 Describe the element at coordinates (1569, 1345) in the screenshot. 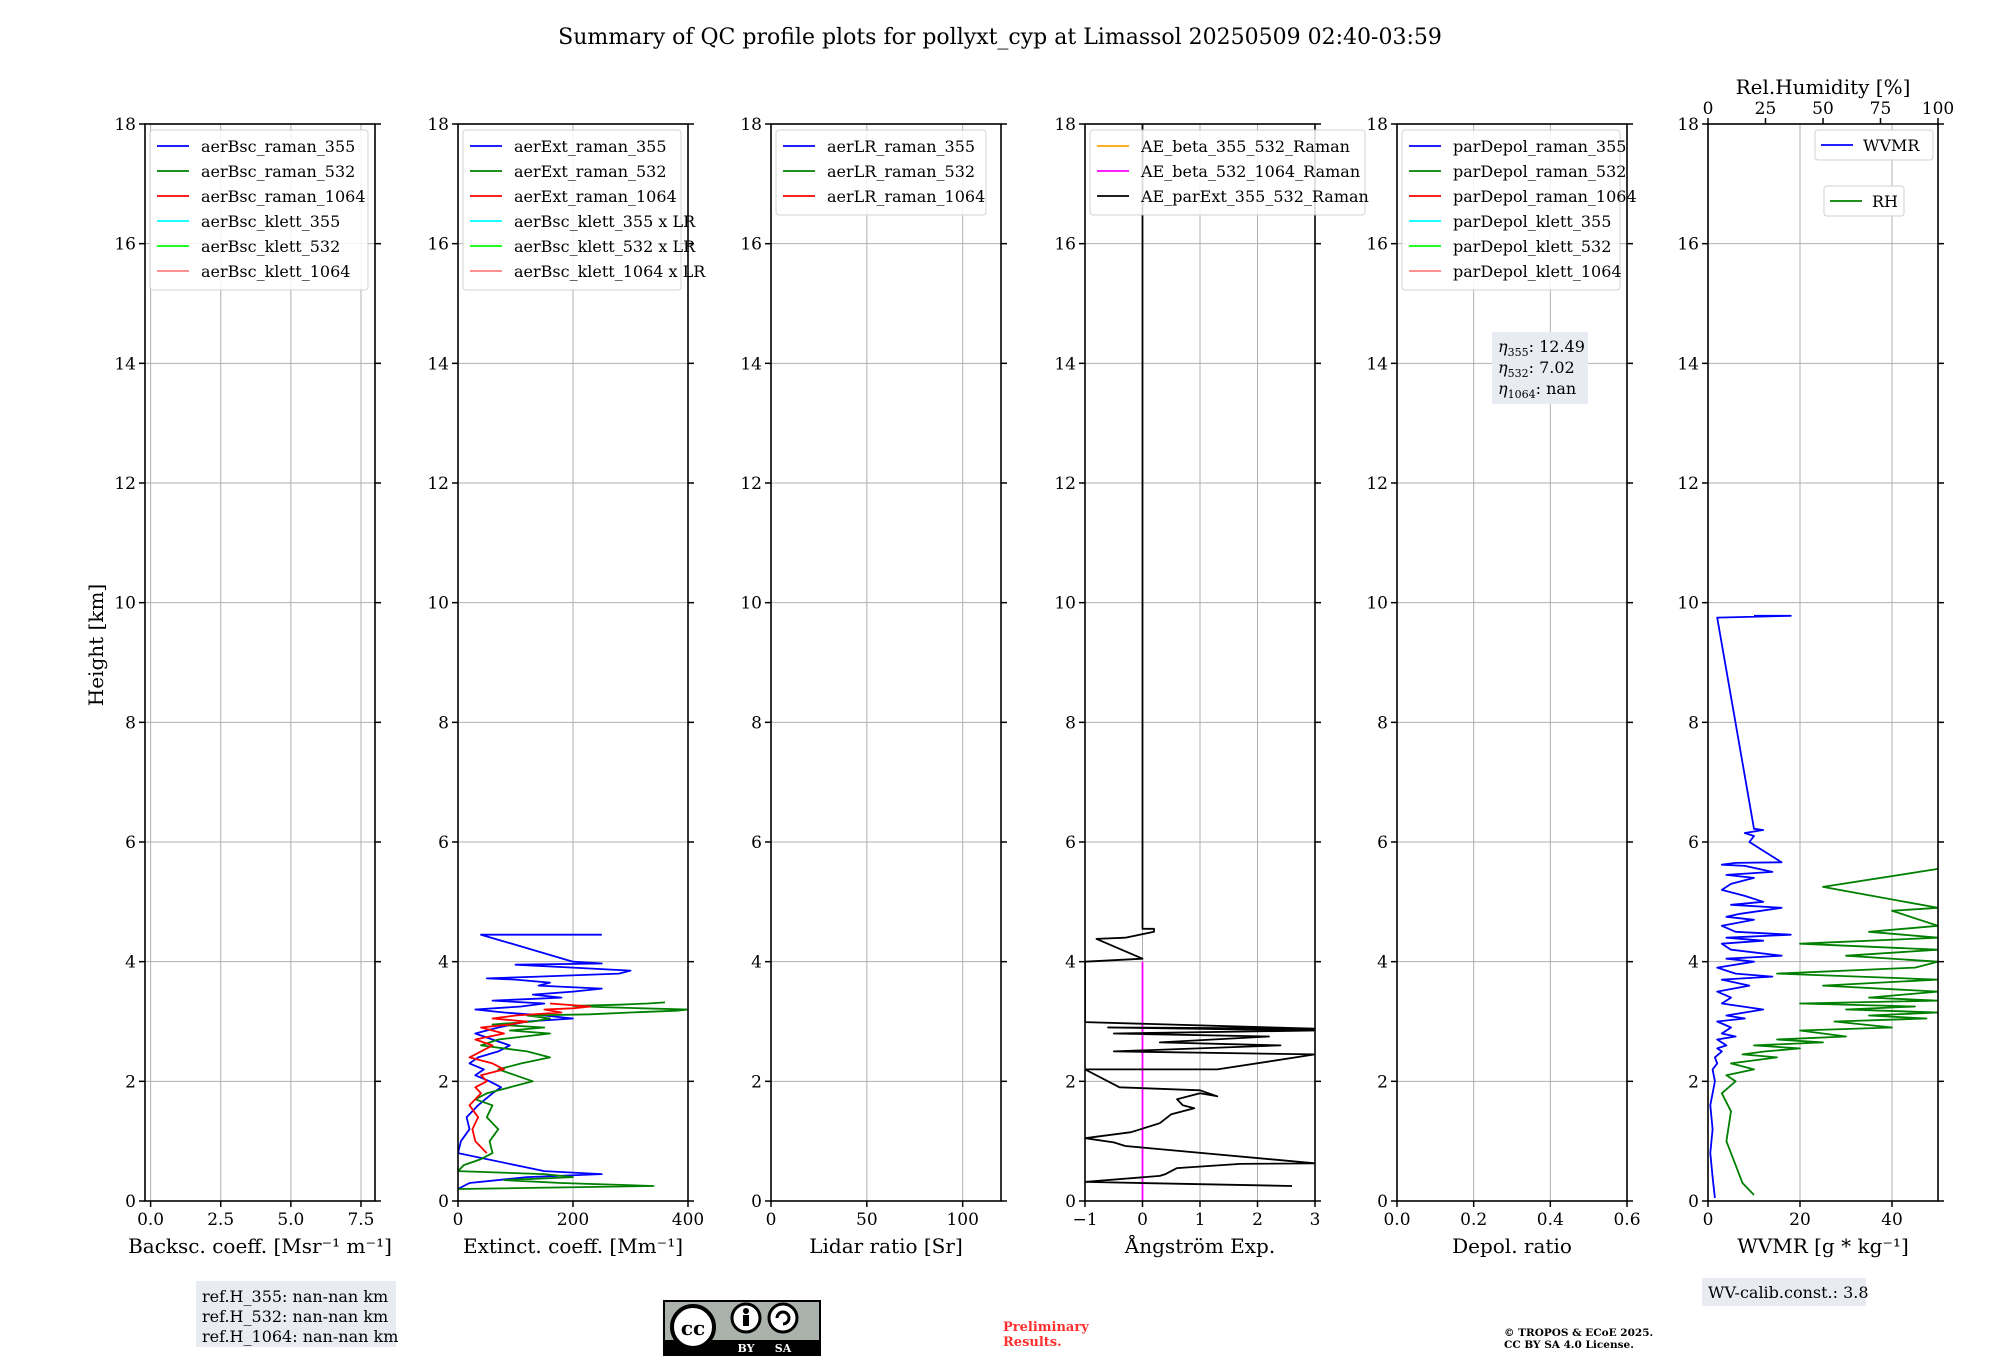

I see `copyright-line-2: CC BY SA 4.0 License.` at that location.